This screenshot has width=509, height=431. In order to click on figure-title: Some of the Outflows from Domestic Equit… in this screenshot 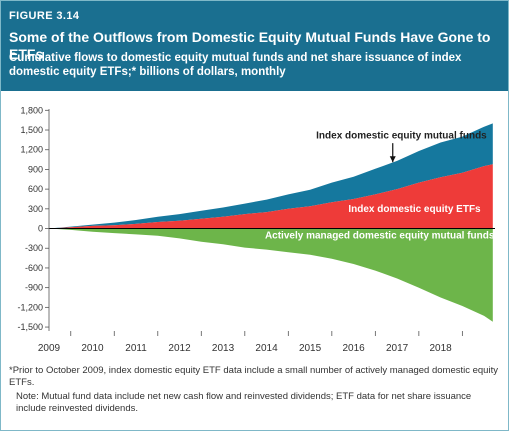, I will do `click(250, 45)`.